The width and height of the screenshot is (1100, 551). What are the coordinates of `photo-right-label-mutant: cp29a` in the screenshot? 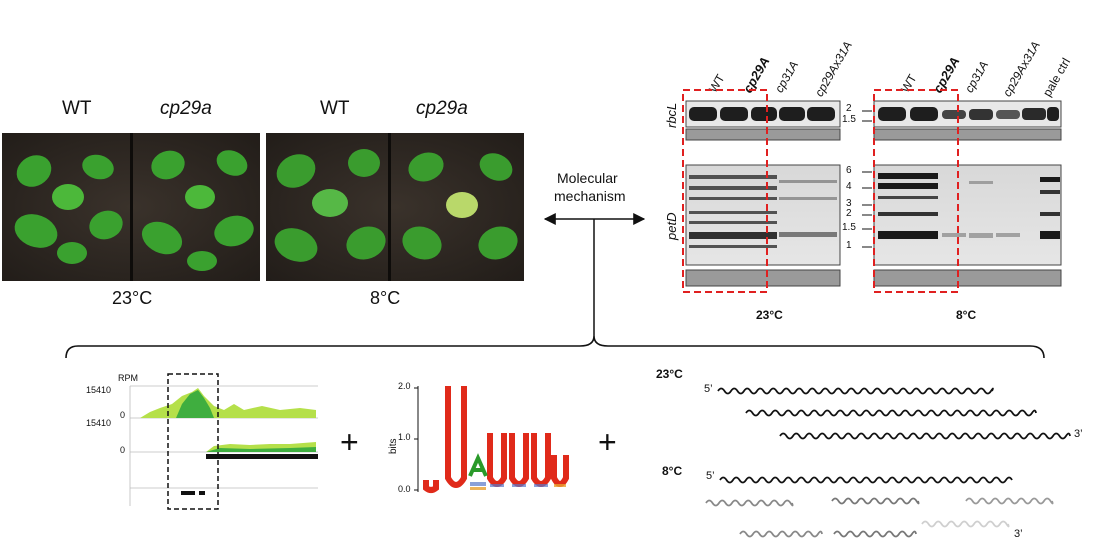 It's located at (442, 108).